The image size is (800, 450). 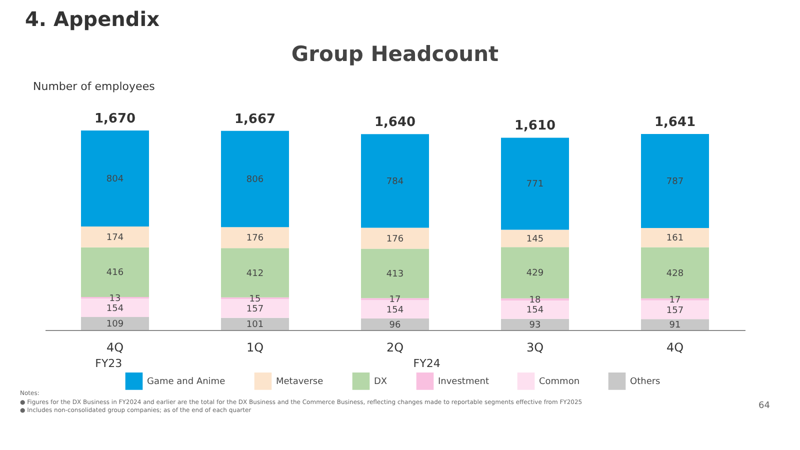 What do you see at coordinates (255, 119) in the screenshot?
I see `total-label: 1,667` at bounding box center [255, 119].